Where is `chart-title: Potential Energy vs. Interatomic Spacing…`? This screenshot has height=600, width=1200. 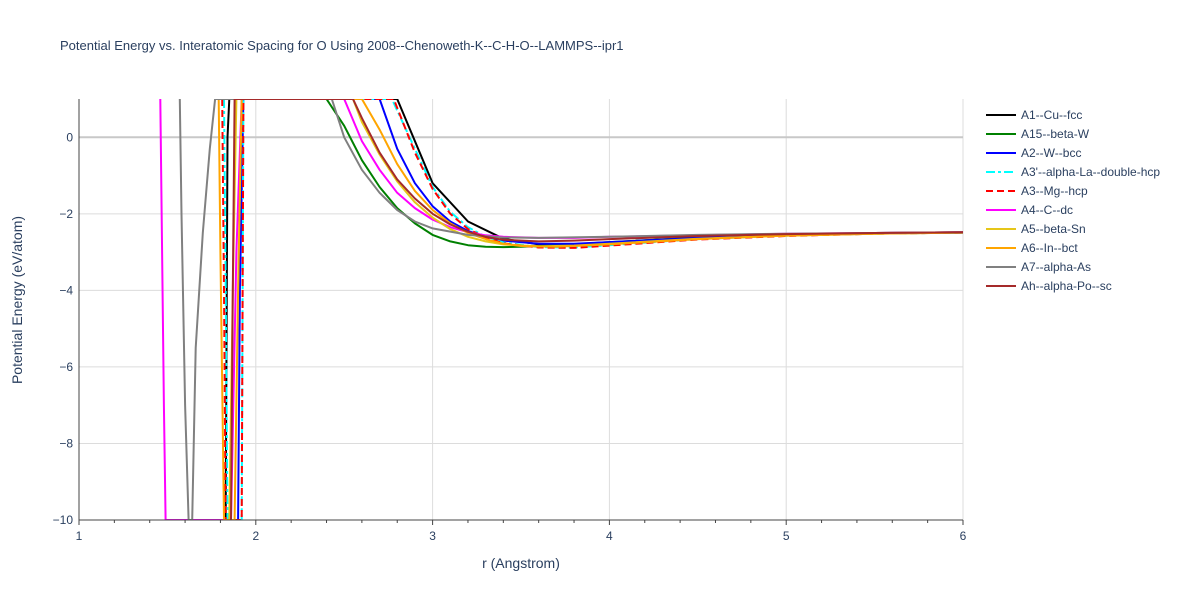 chart-title: Potential Energy vs. Interatomic Spacing… is located at coordinates (342, 45).